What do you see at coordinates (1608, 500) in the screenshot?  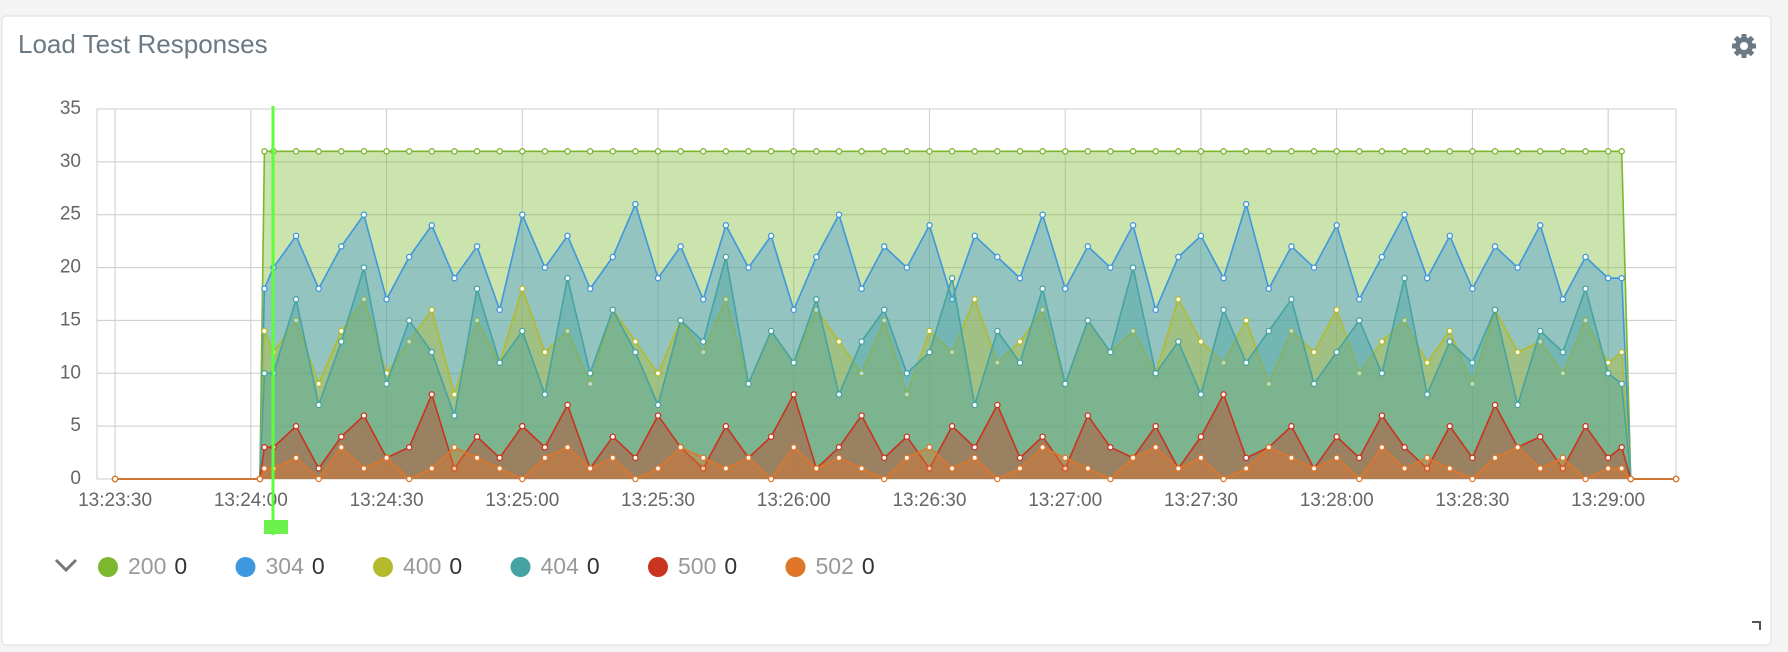 I see `x-tick-label: 13:29:00` at bounding box center [1608, 500].